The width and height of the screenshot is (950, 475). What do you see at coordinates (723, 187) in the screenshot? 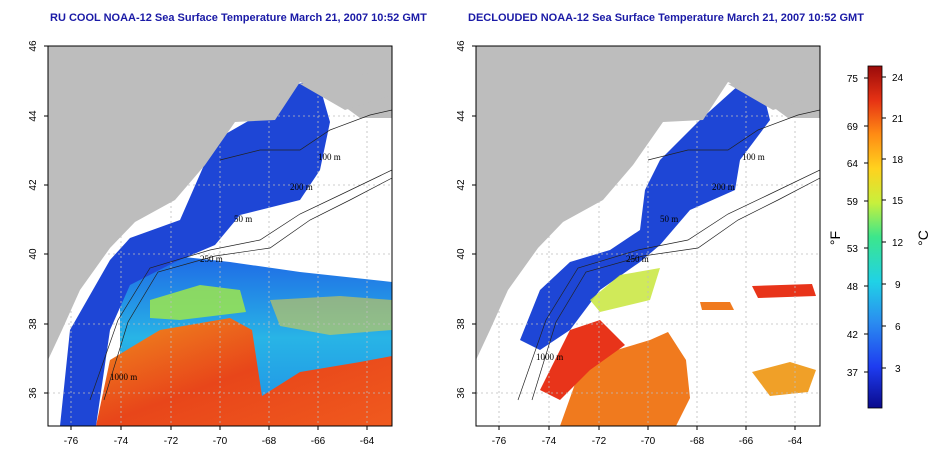
I see `right-label-200m: 200 m` at bounding box center [723, 187].